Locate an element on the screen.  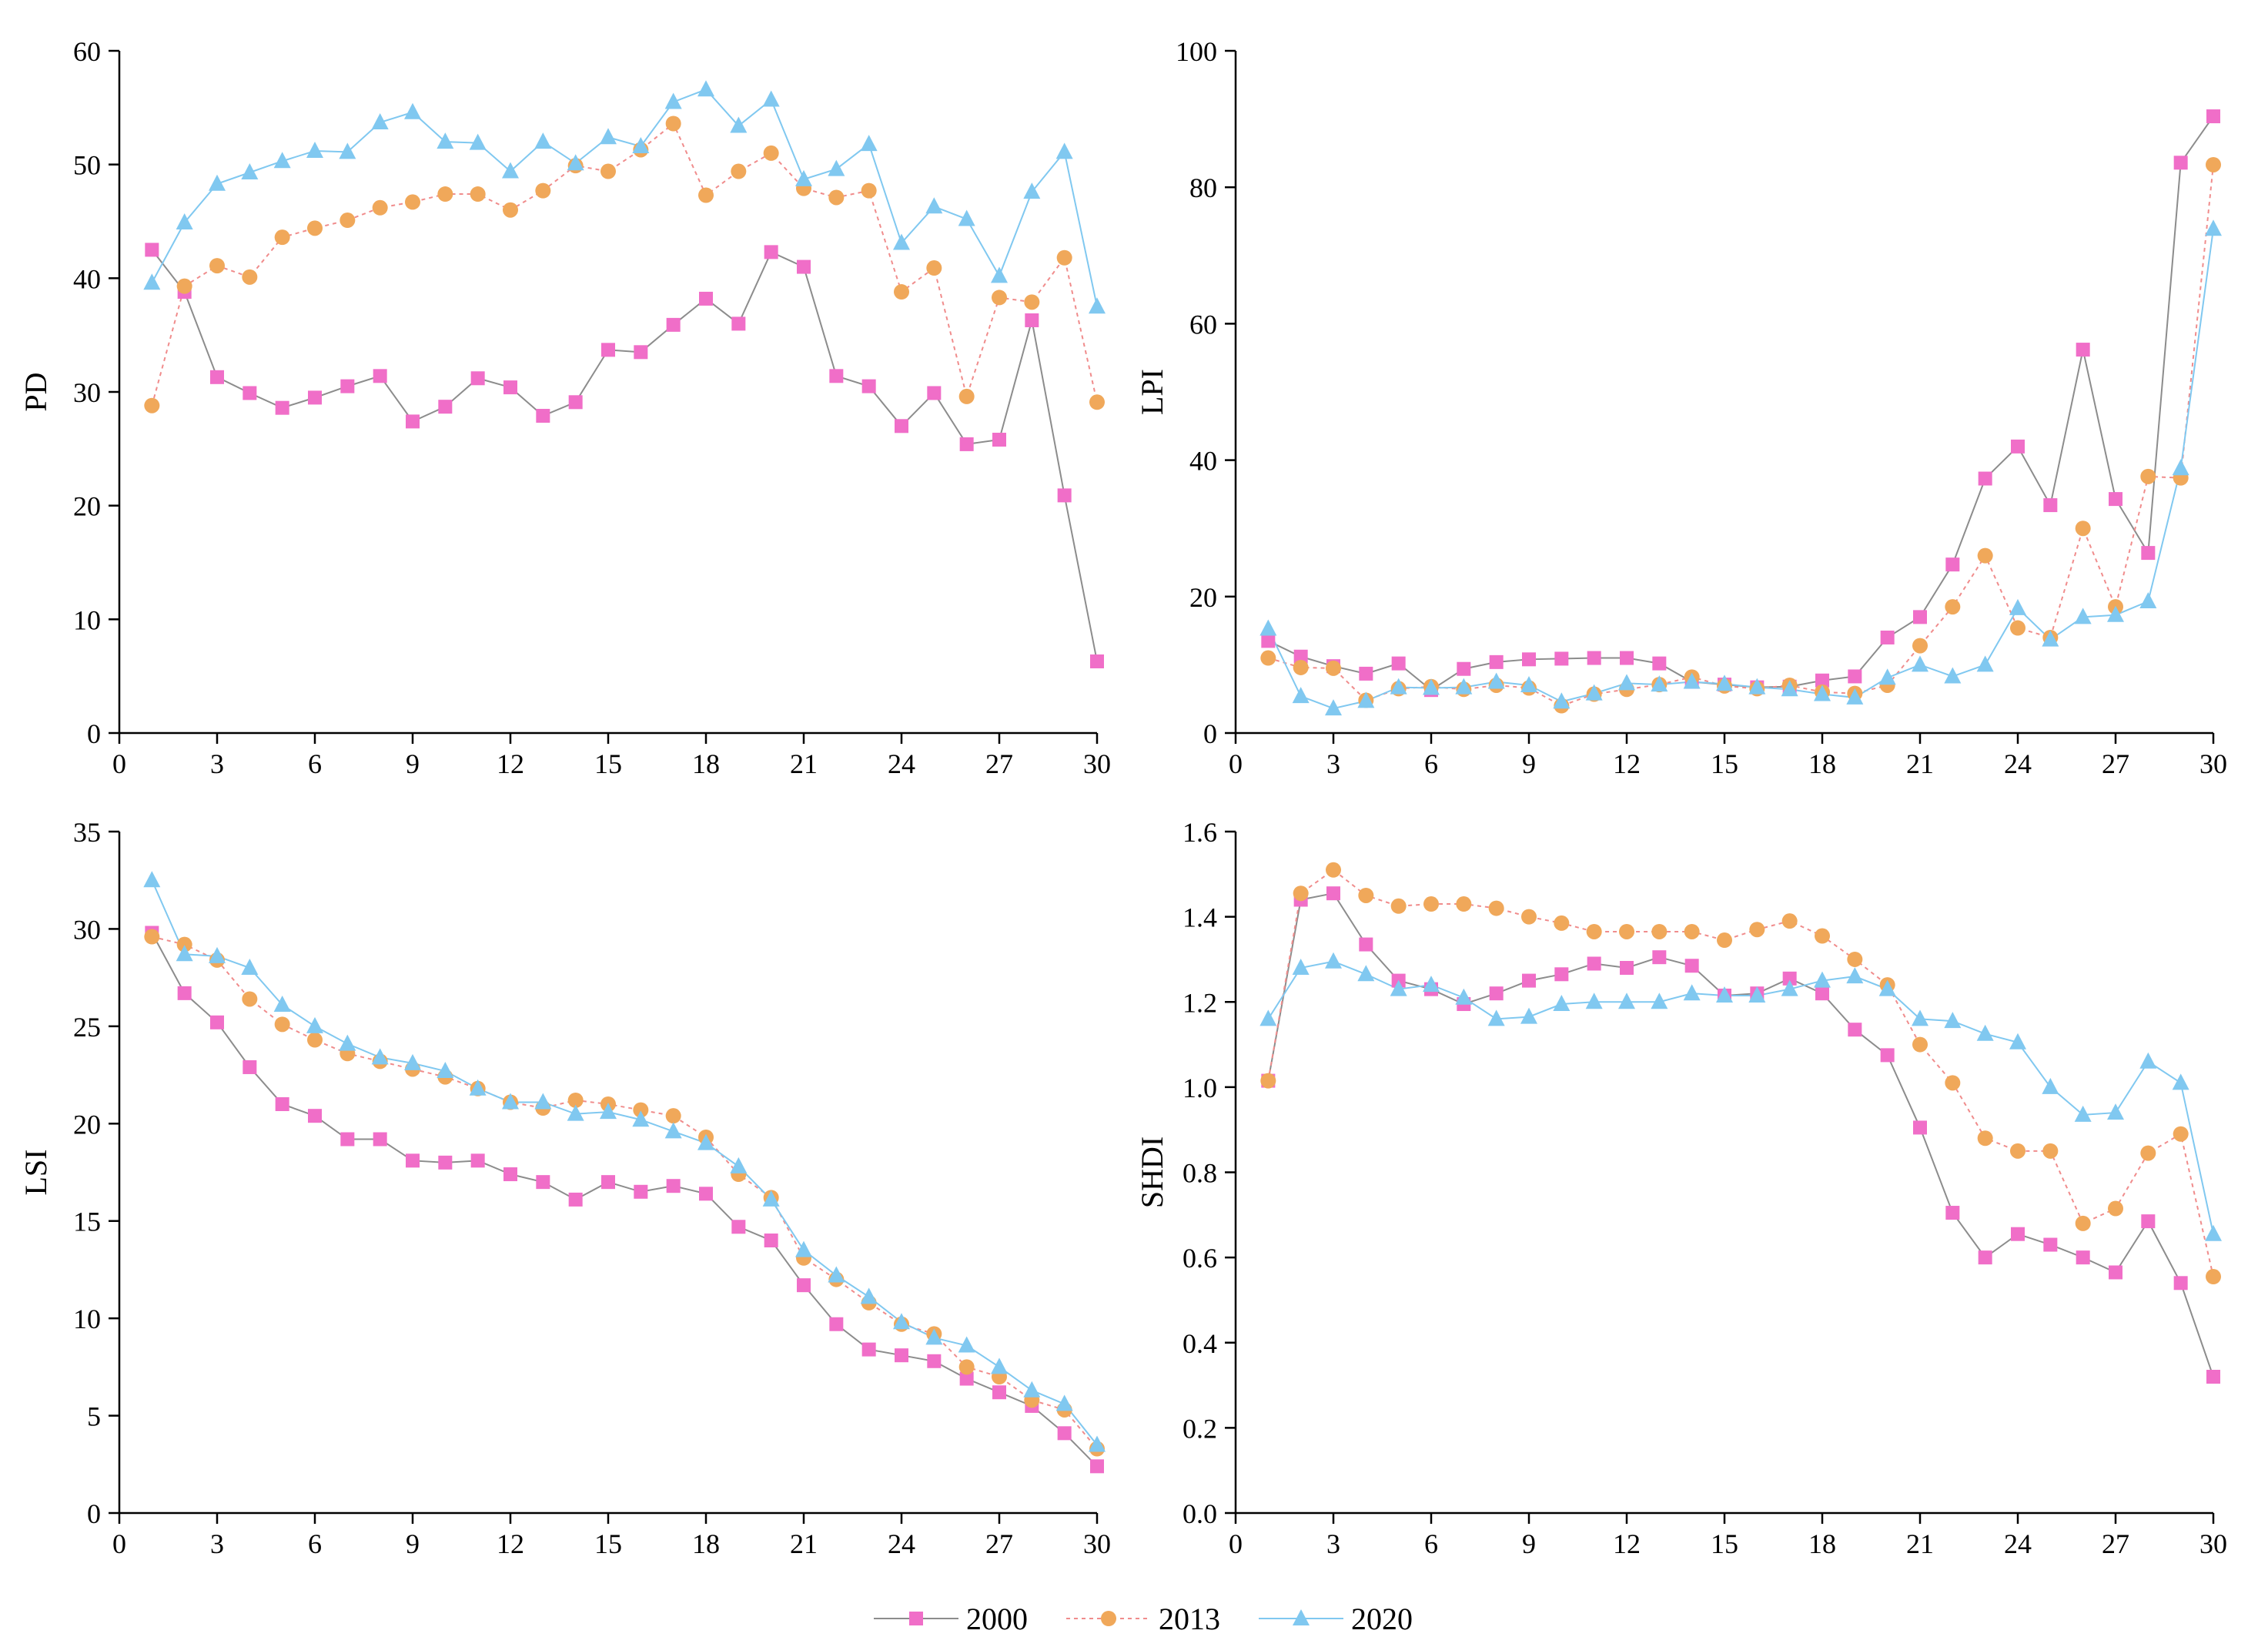
series-line-2013 is located at coordinates (624, 264).